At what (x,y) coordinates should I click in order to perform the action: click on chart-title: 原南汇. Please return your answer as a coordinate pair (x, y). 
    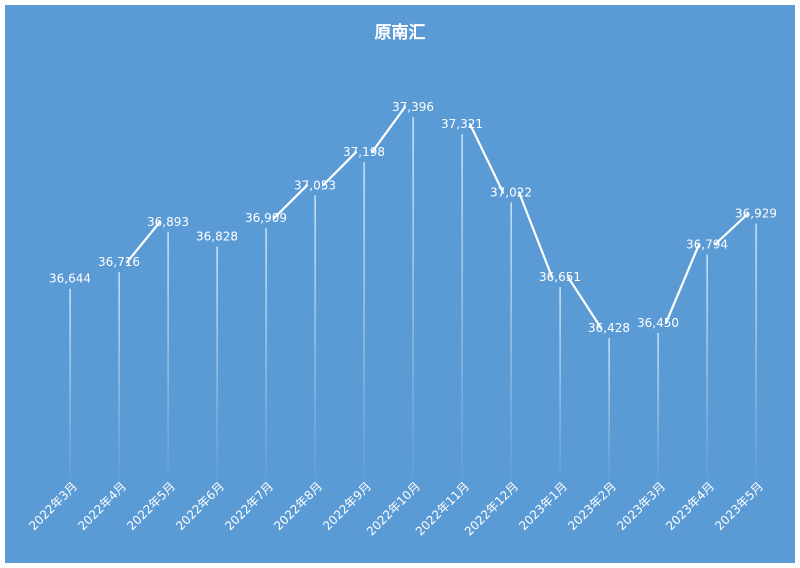
    Looking at the image, I should click on (400, 33).